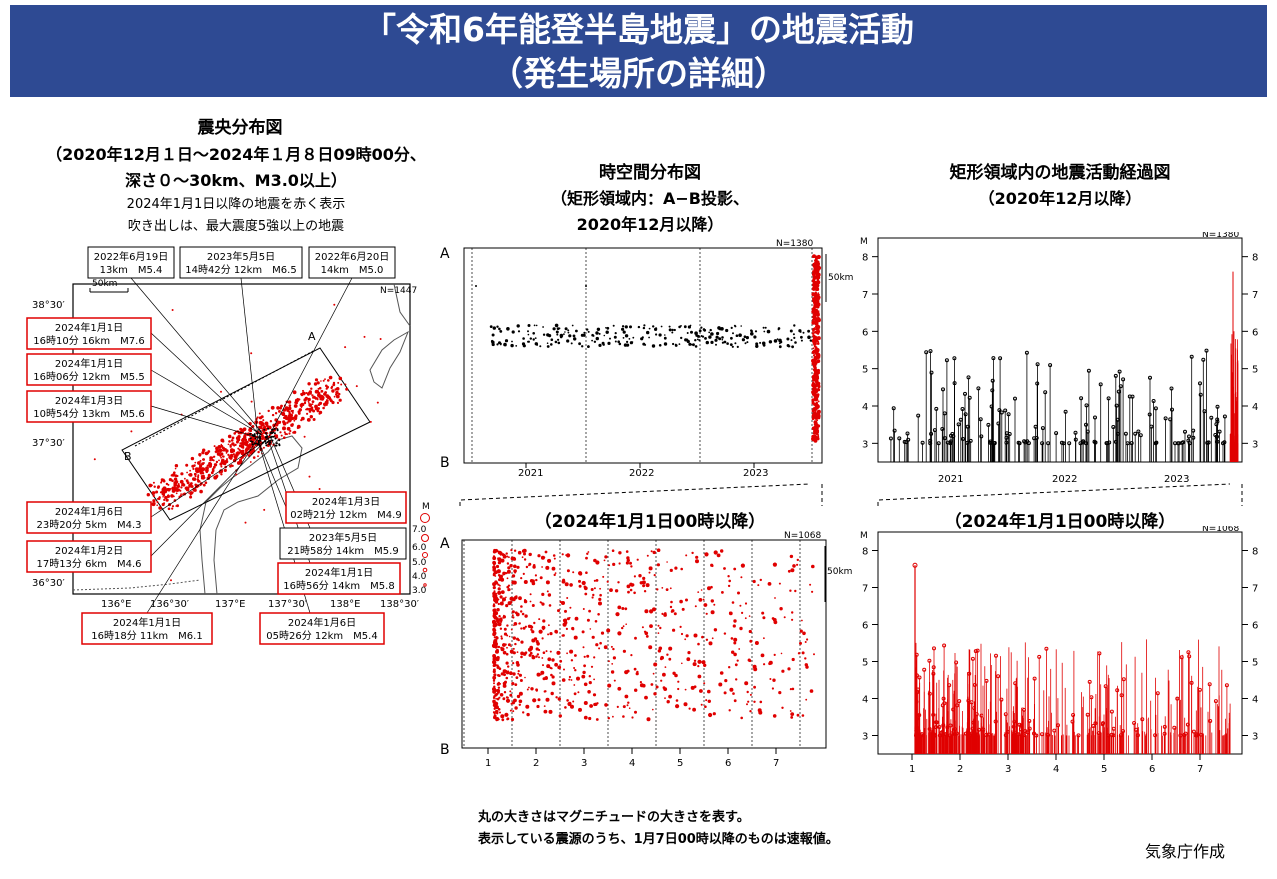 The height and width of the screenshot is (879, 1277). I want to click on m-axis-label: M, so click(864, 242).